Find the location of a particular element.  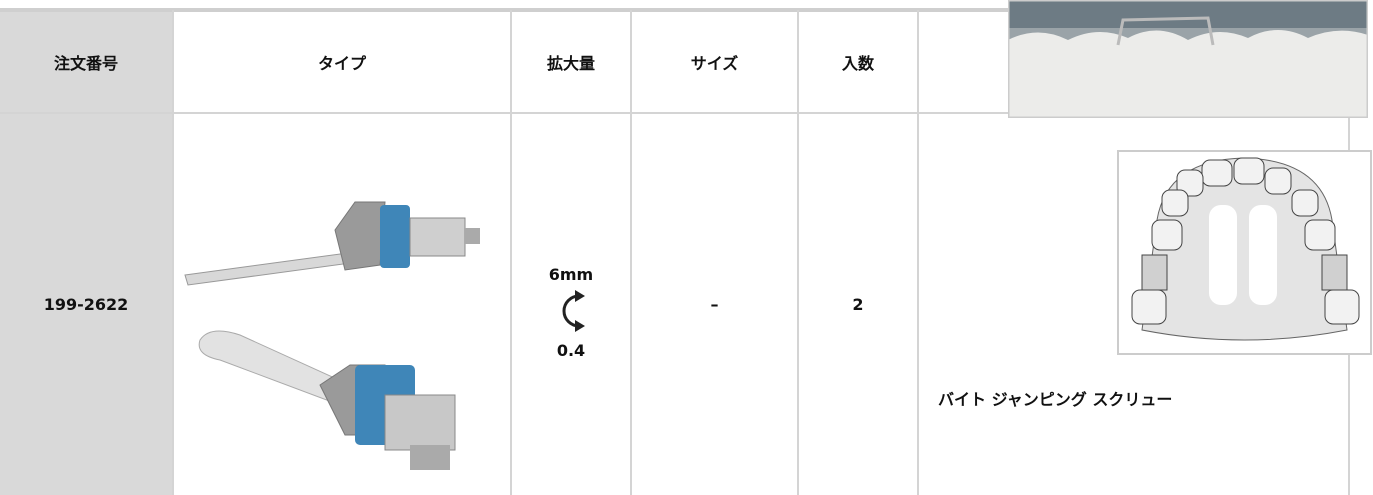

diagram is located at coordinates (1244, 252).